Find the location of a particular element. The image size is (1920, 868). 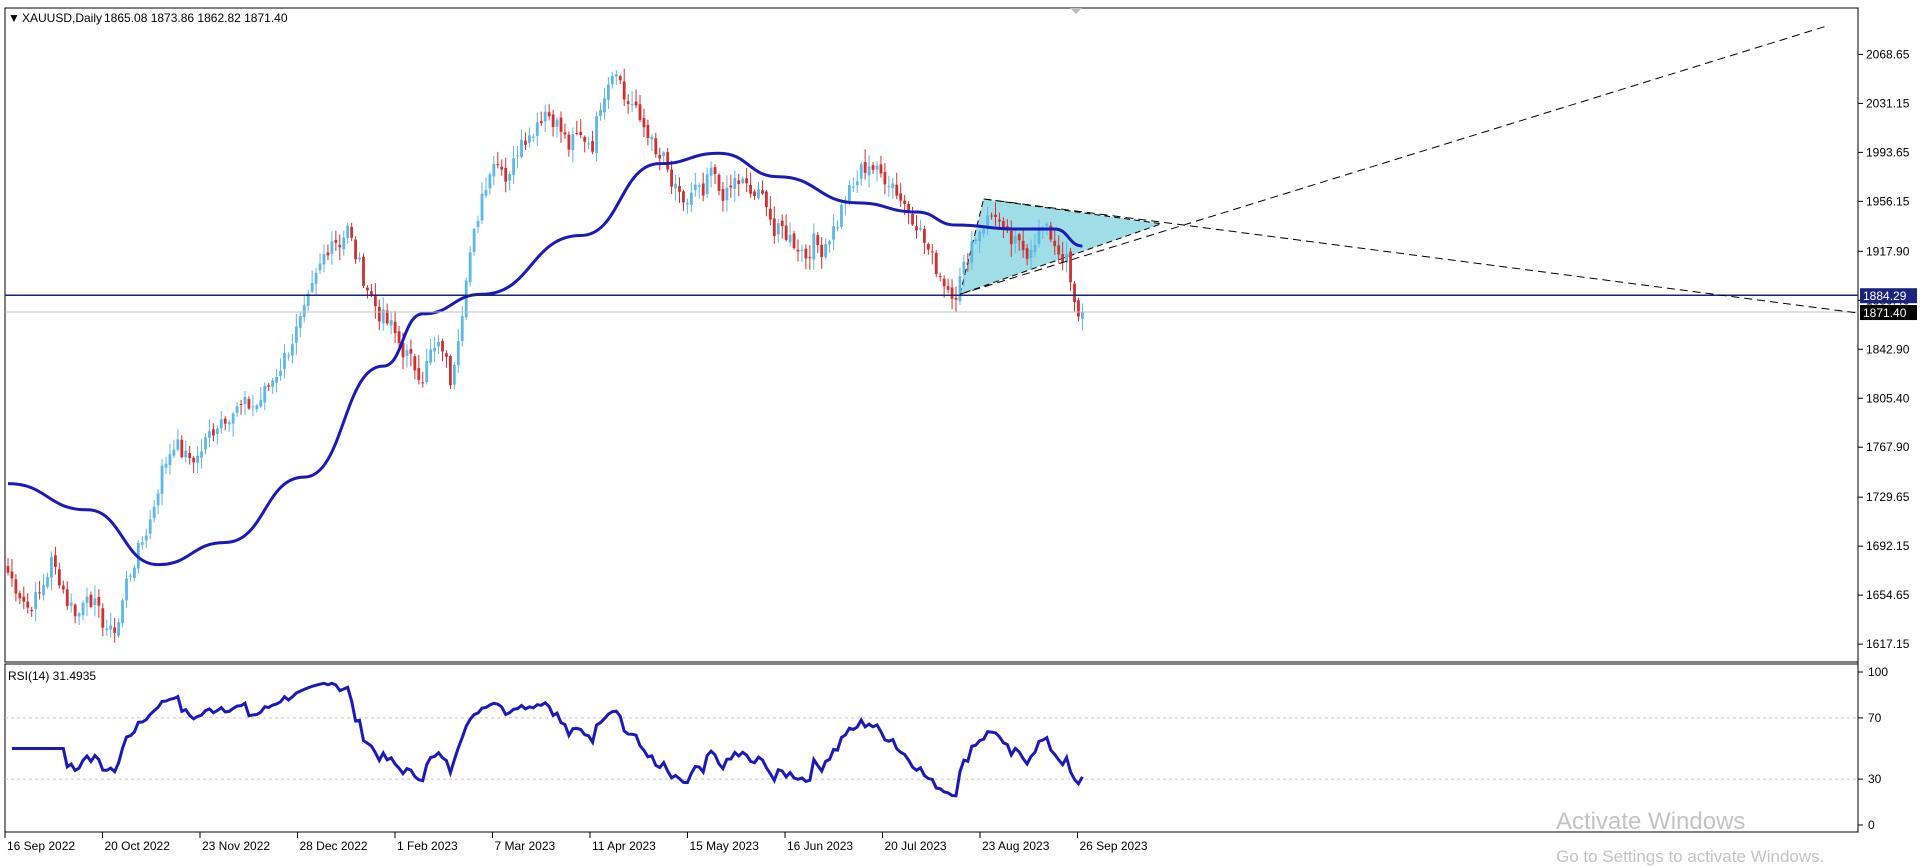

y-tick-label: 1767.90 is located at coordinates (1888, 447).